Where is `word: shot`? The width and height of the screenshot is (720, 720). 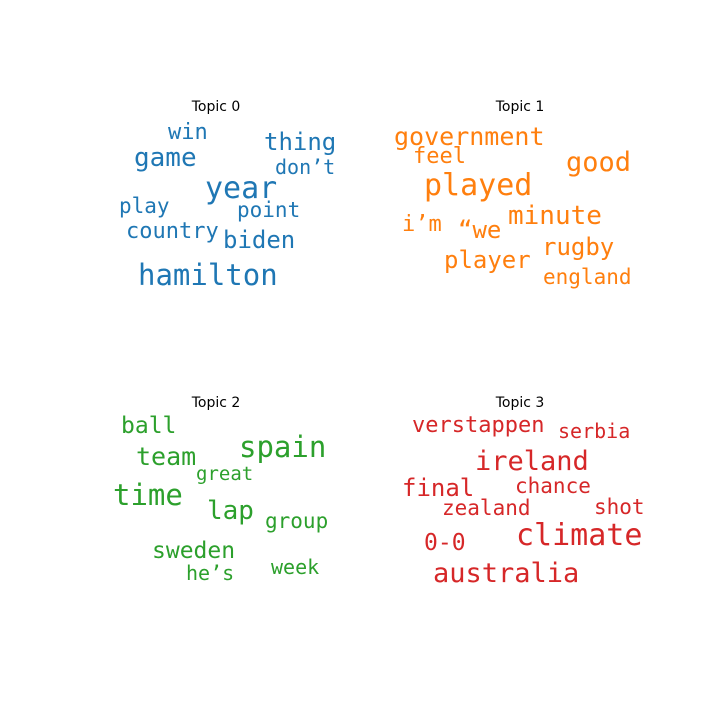 word: shot is located at coordinates (619, 507).